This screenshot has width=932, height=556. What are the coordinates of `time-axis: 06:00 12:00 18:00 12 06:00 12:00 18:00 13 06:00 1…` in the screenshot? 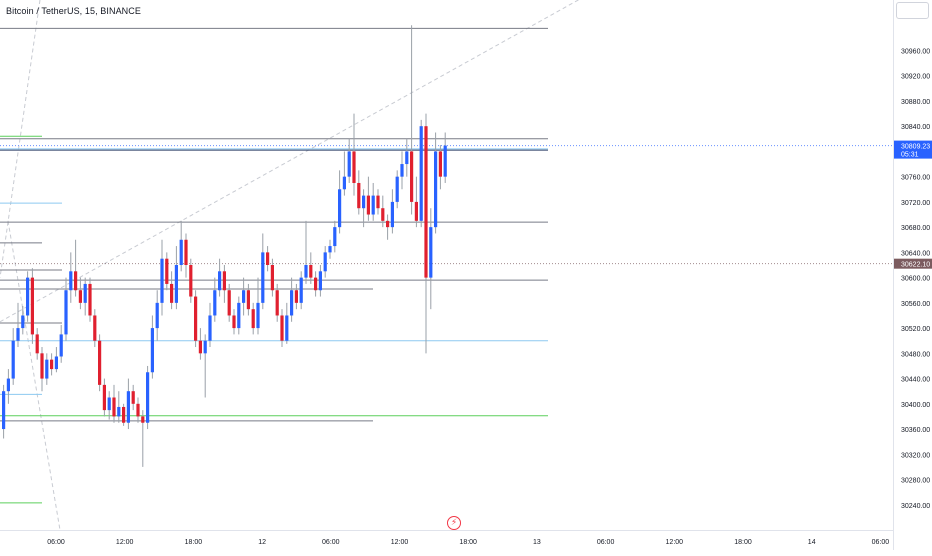 It's located at (446, 540).